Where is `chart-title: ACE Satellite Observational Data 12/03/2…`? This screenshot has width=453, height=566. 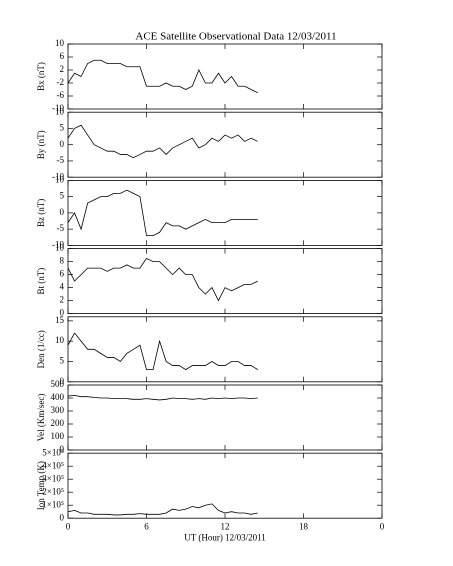
chart-title: ACE Satellite Observational Data 12/03/2… is located at coordinates (235, 37).